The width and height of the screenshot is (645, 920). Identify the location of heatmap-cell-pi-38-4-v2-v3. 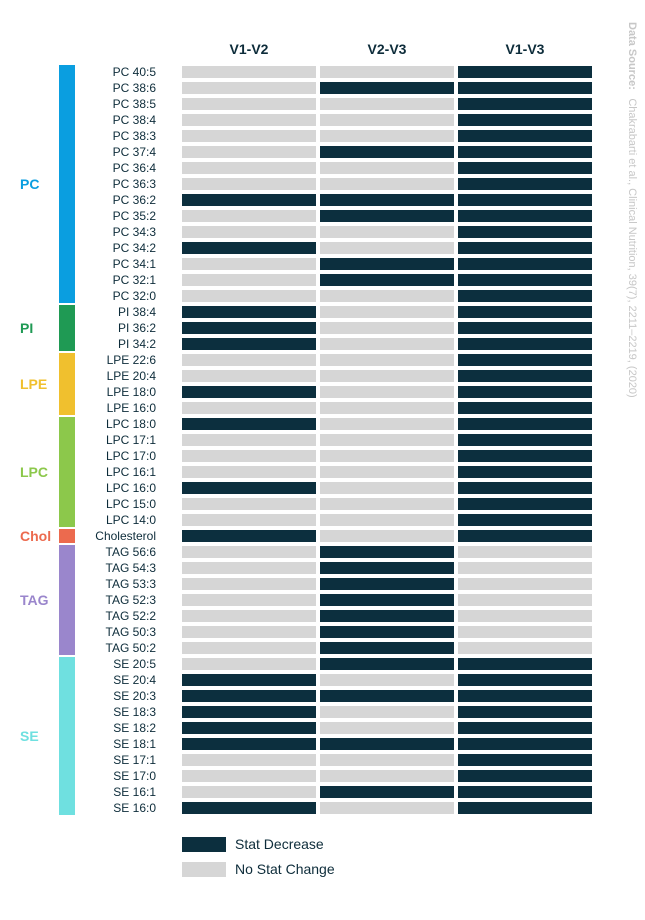
(387, 312).